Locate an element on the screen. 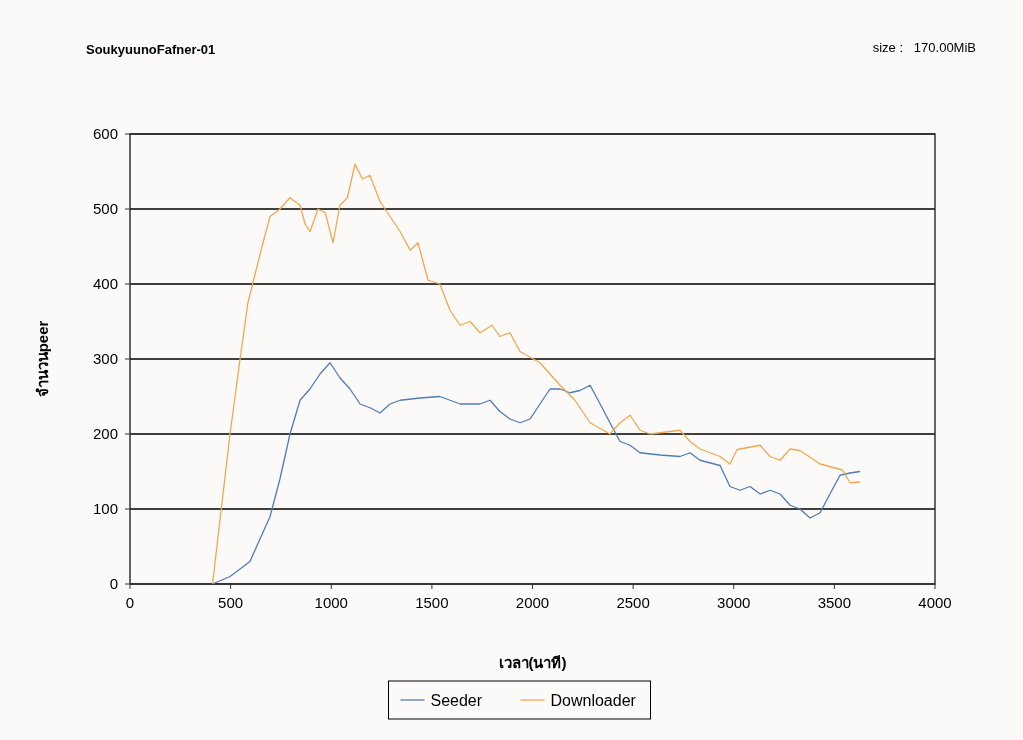  y-axis-title: จำนวนpeer is located at coordinates (42, 359).